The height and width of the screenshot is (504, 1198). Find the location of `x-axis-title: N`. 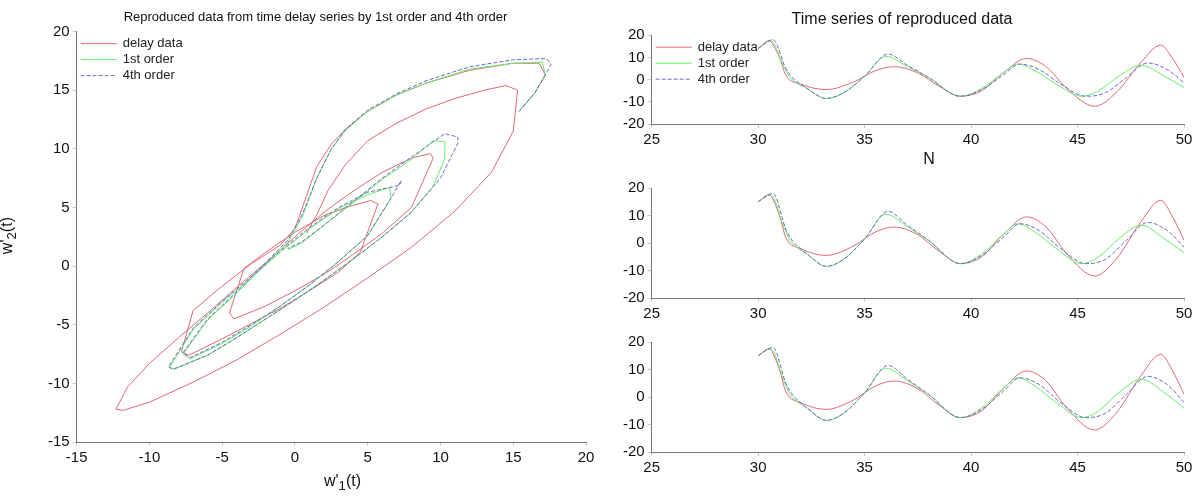

x-axis-title: N is located at coordinates (929, 159).